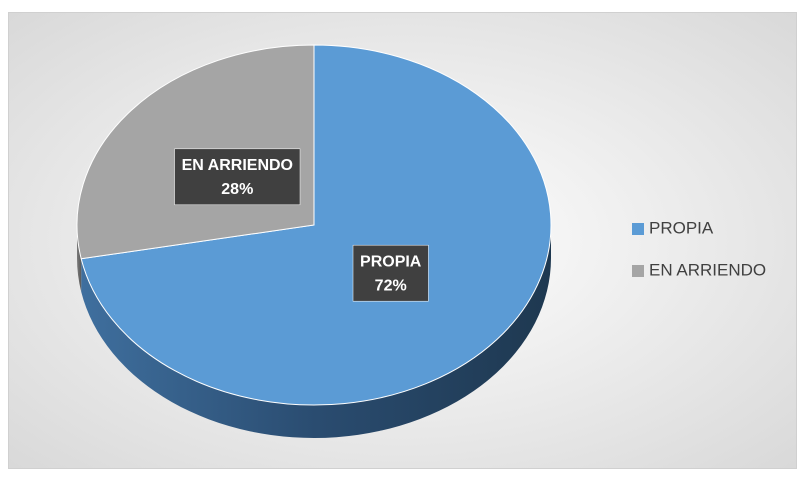  Describe the element at coordinates (301, 225) in the screenshot. I see `data-labels: PROPIA 72% EN ARRIENDO 28%` at that location.